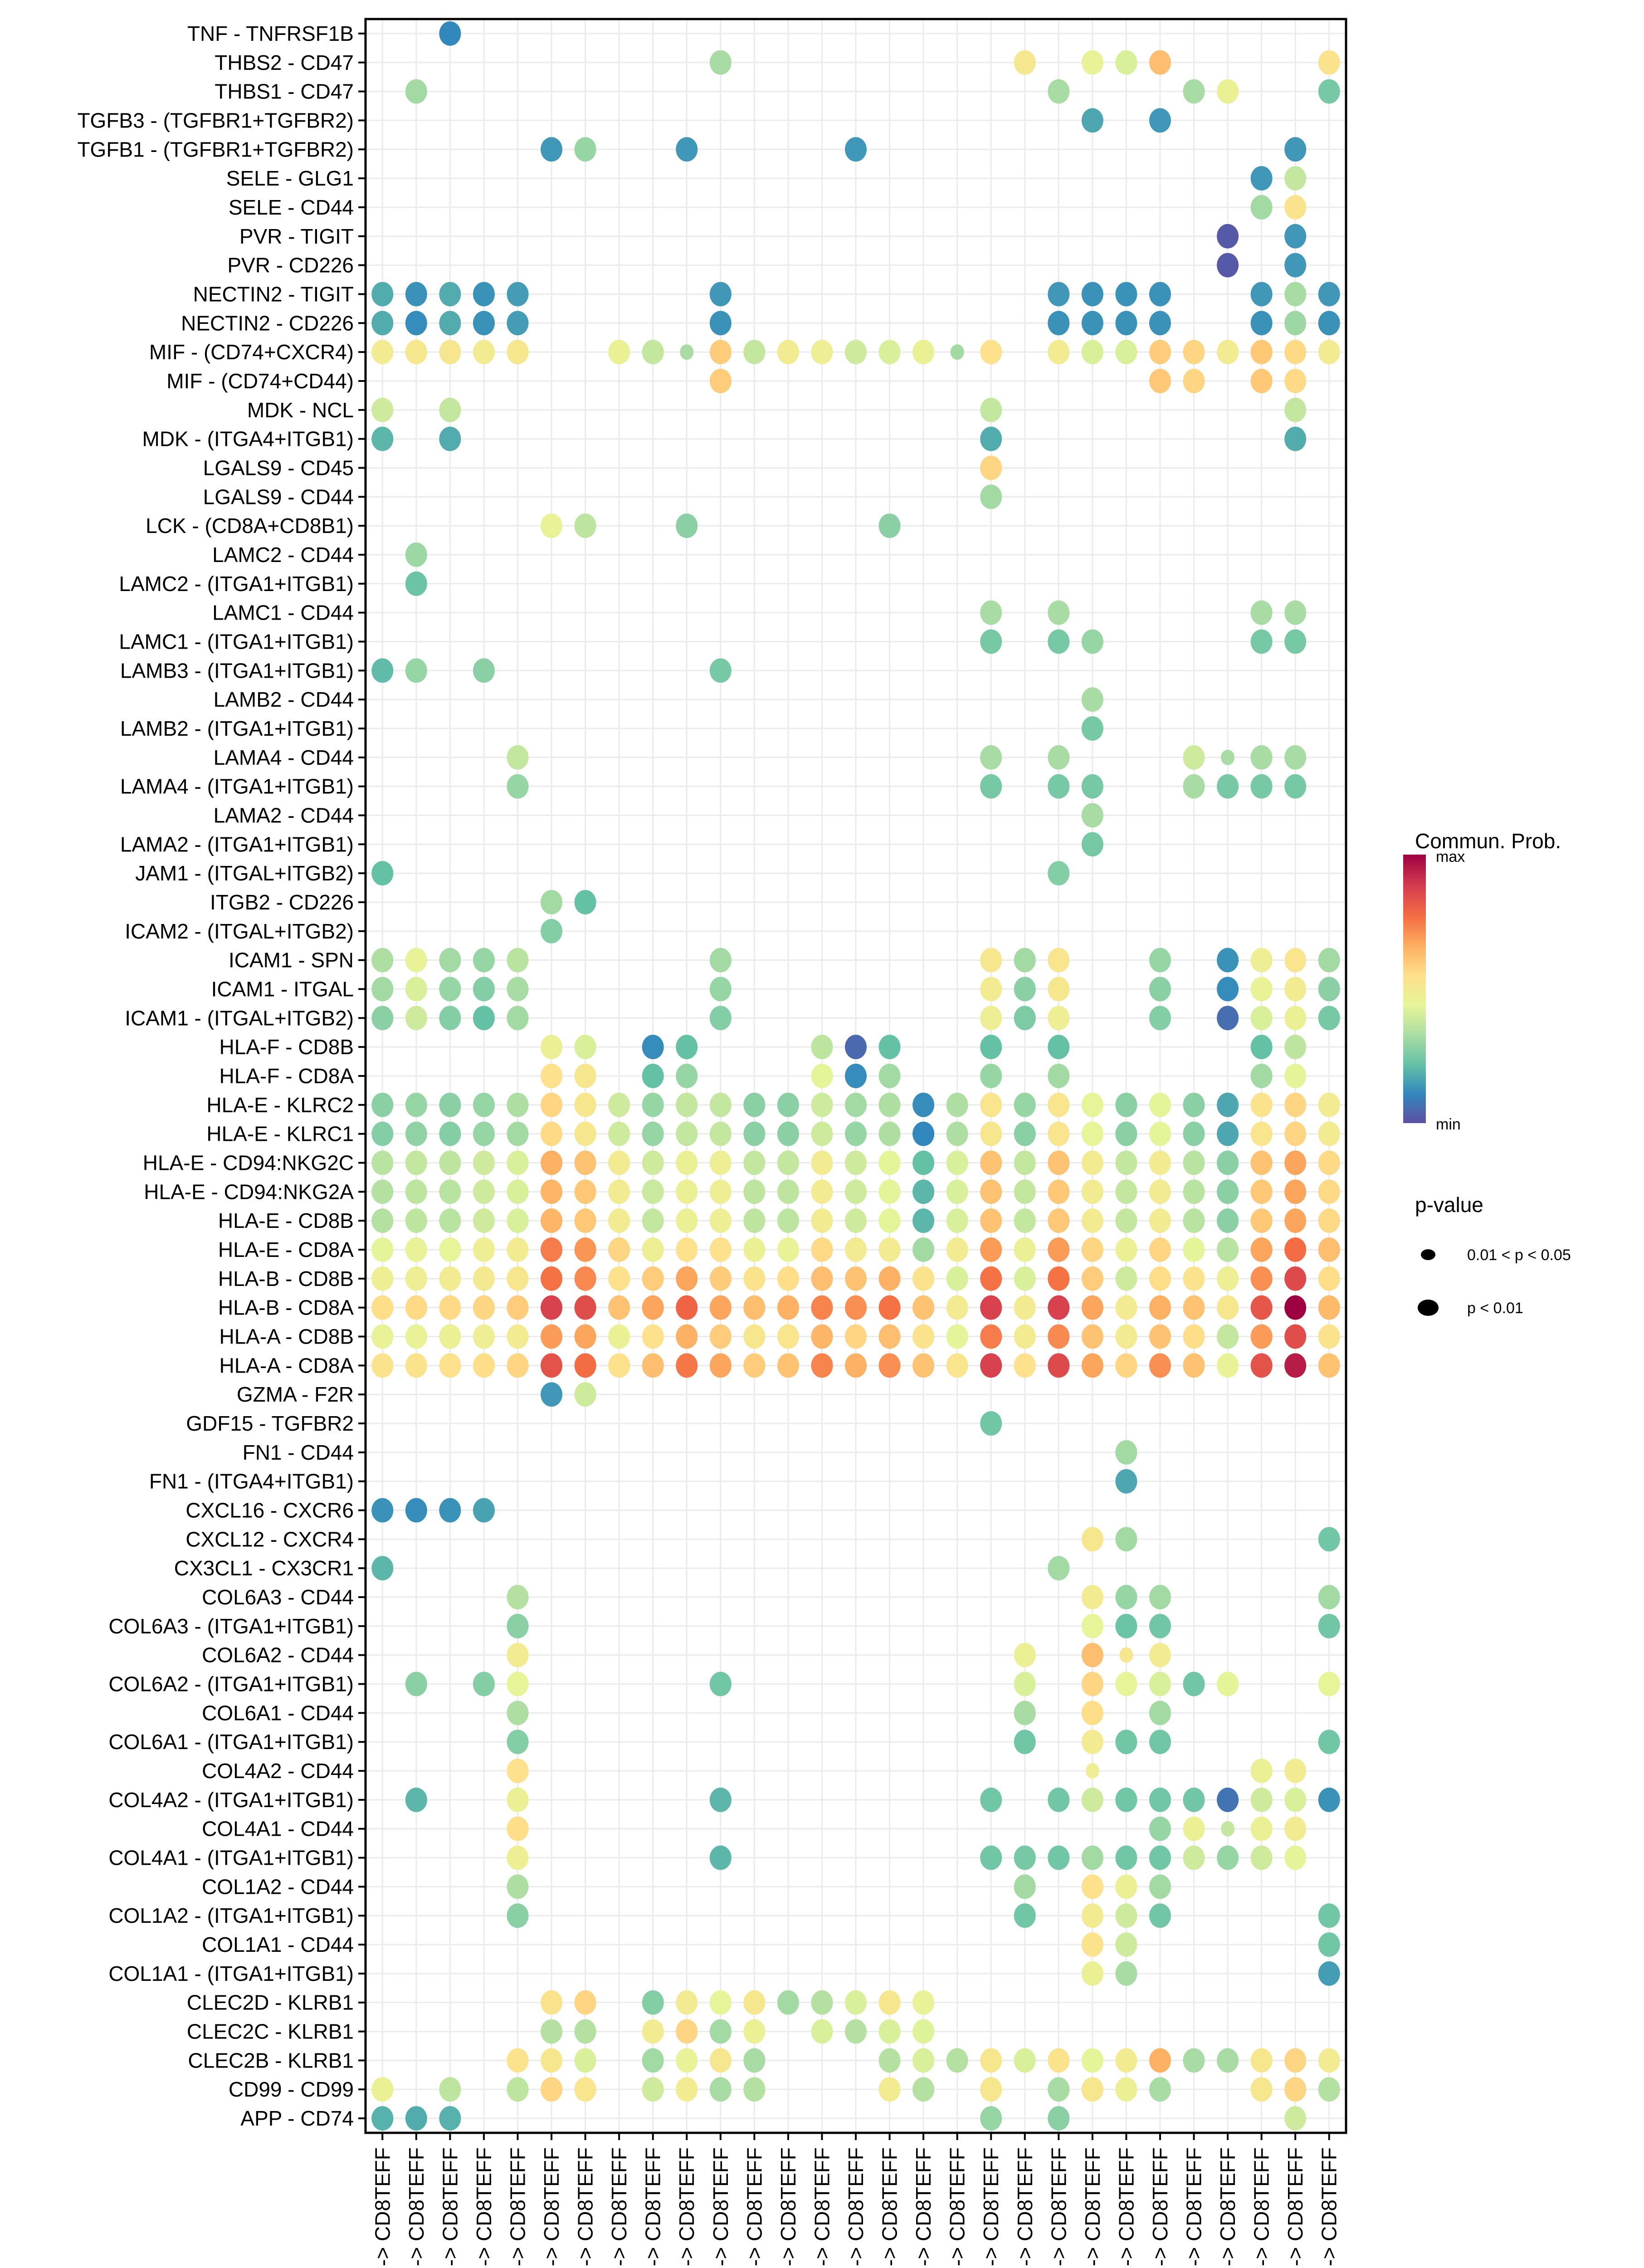  What do you see at coordinates (215, 149) in the screenshot?
I see `y-tick-label: TGFB1 - (TGFBR1+TGFBR2)` at bounding box center [215, 149].